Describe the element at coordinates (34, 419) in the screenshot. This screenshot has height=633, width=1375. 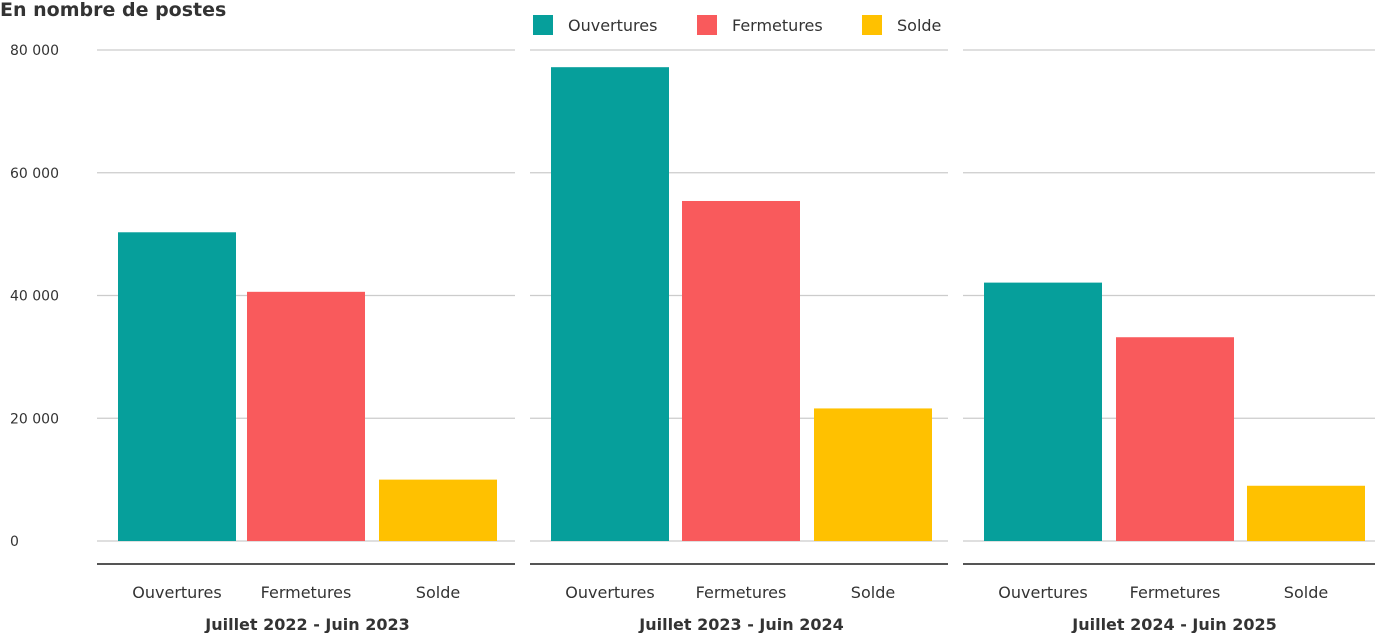
I see `y-tick-label: 20 000` at that location.